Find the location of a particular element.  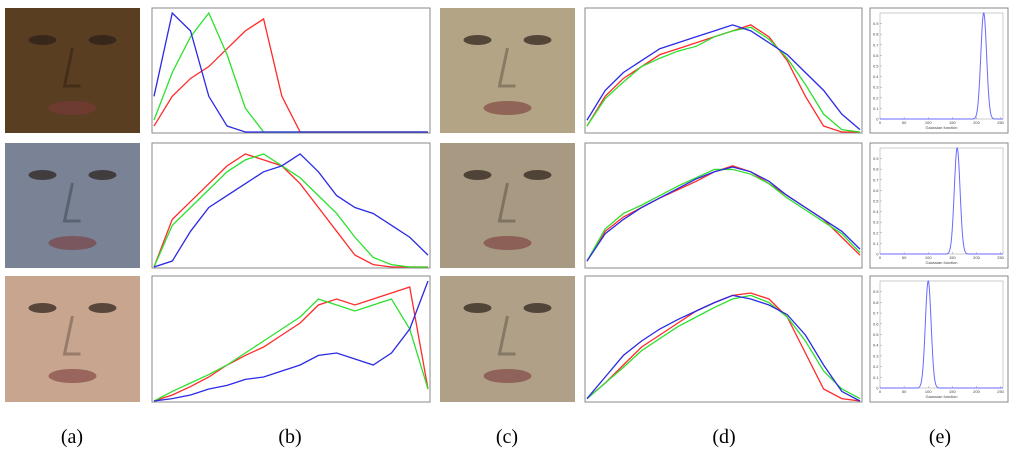

panel-label: (c) is located at coordinates (507, 437).